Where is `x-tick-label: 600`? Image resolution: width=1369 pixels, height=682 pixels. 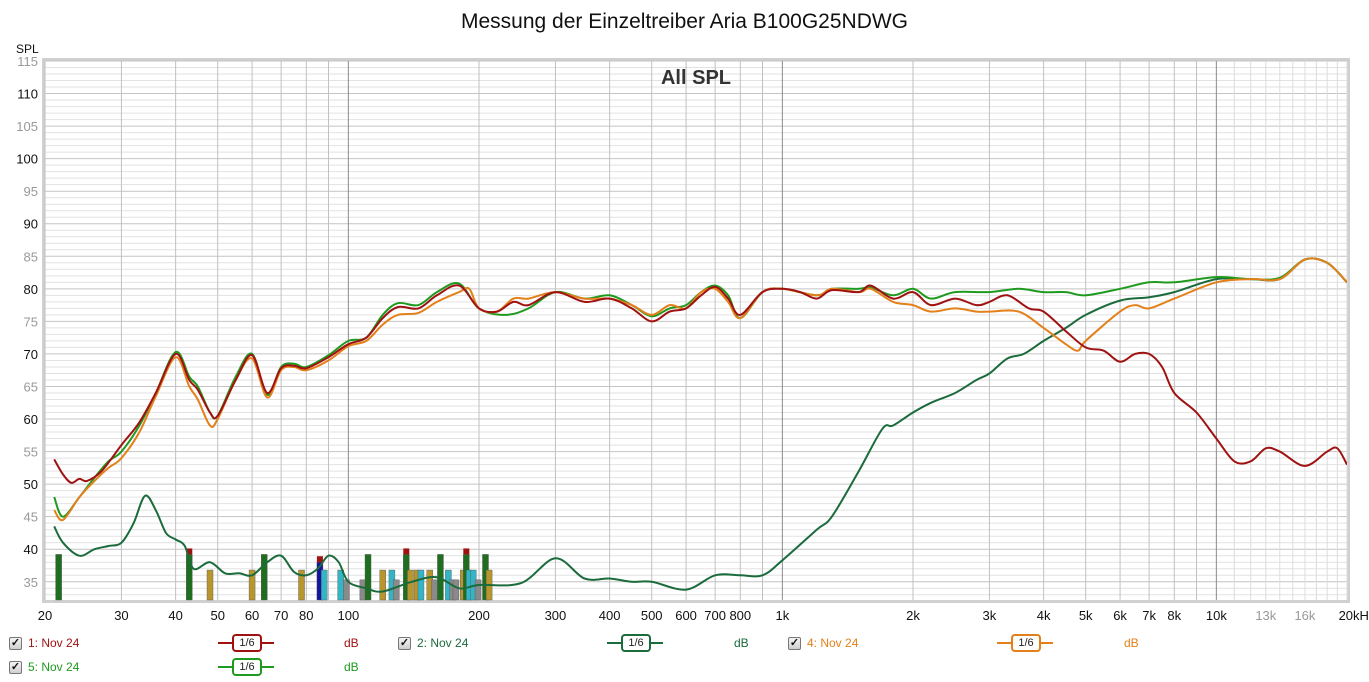 x-tick-label: 600 is located at coordinates (686, 615).